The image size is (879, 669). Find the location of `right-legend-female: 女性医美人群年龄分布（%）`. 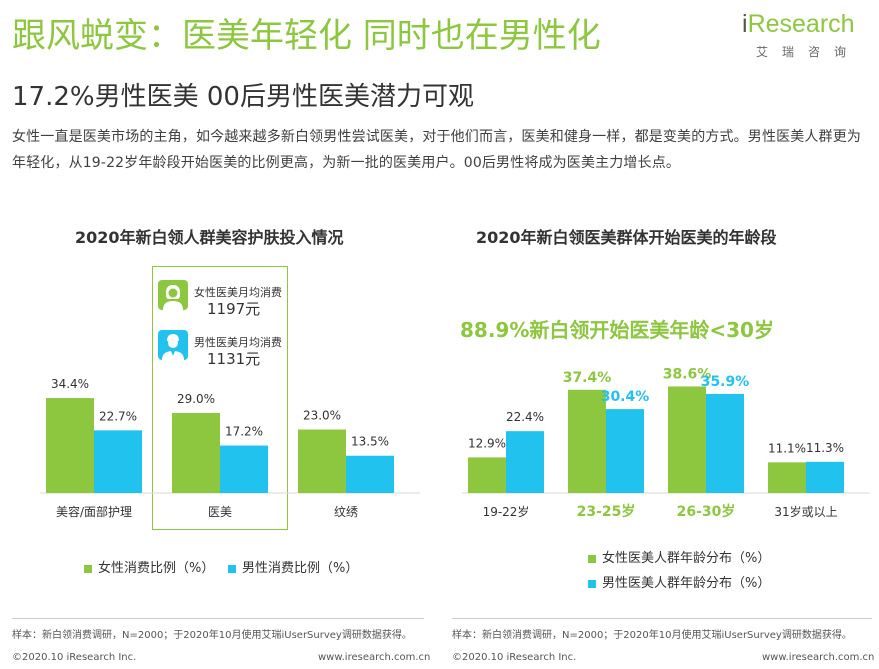

right-legend-female: 女性医美人群年龄分布（%） is located at coordinates (679, 556).